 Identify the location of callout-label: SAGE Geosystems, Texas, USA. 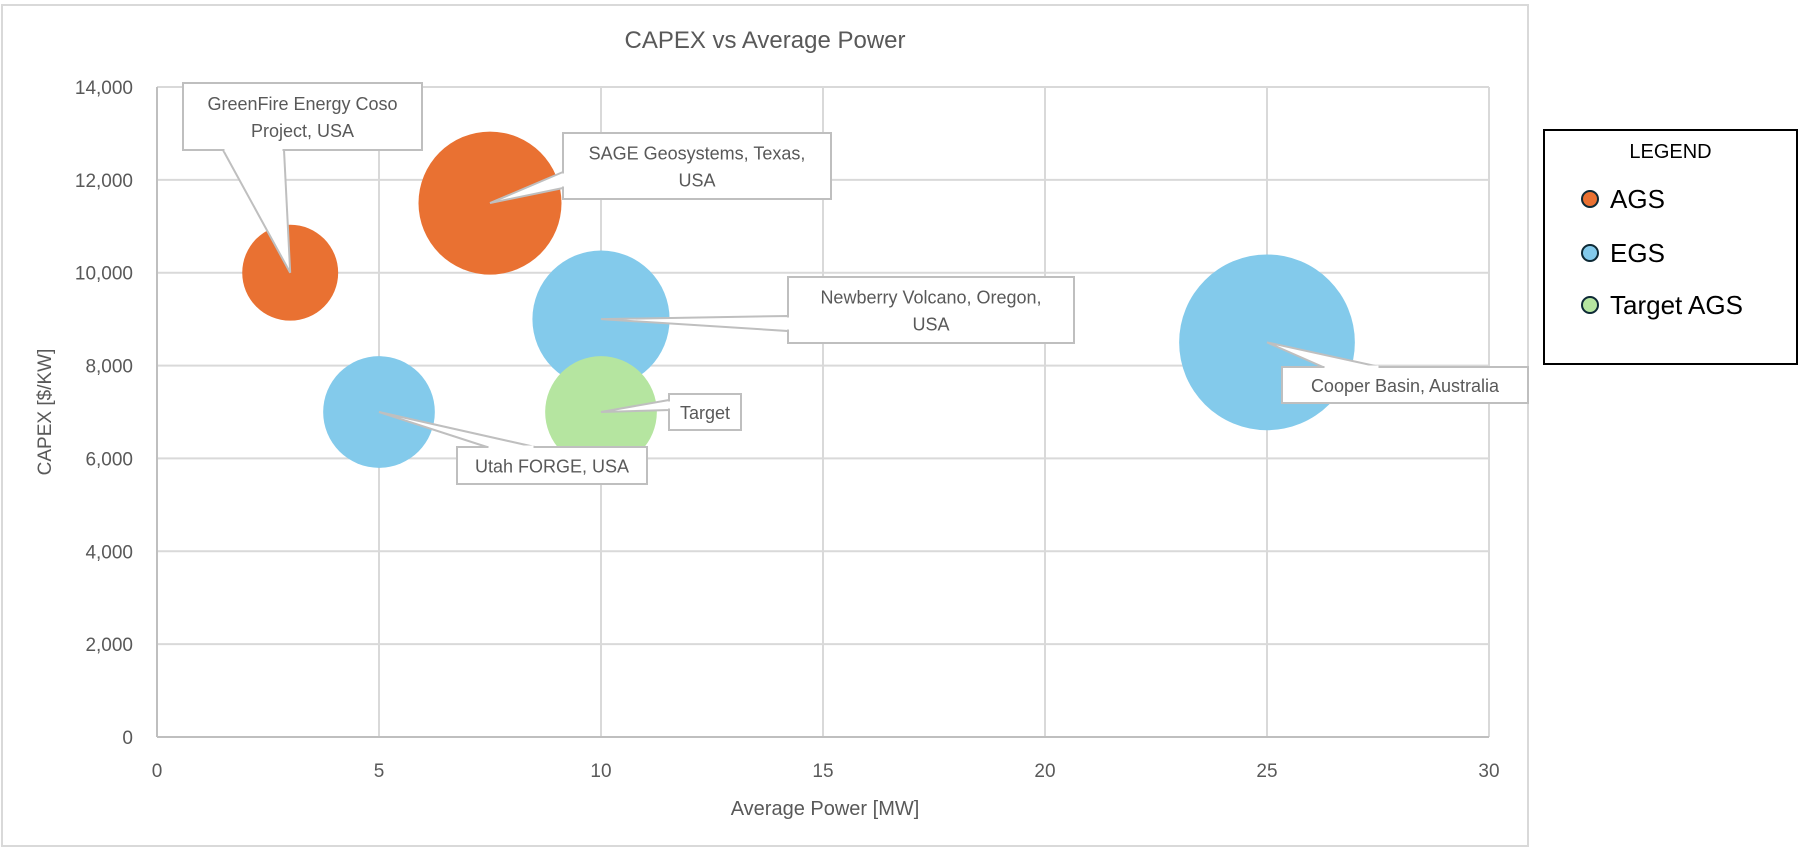
(697, 167).